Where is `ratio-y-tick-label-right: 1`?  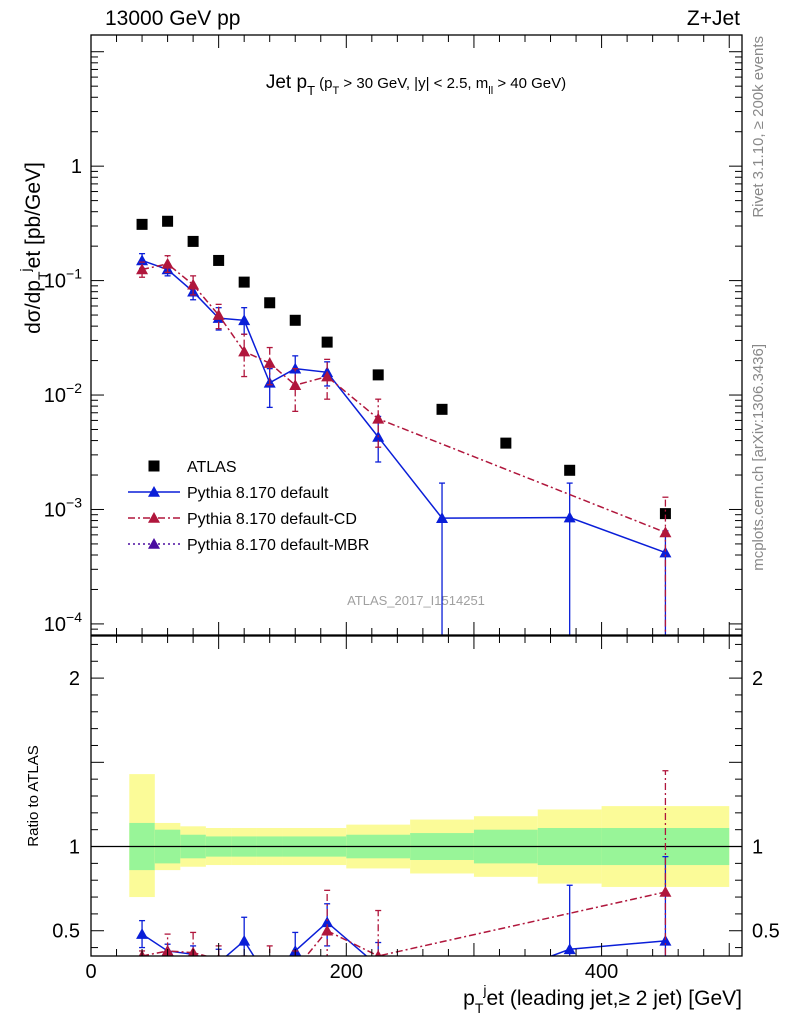 ratio-y-tick-label-right: 1 is located at coordinates (757, 848).